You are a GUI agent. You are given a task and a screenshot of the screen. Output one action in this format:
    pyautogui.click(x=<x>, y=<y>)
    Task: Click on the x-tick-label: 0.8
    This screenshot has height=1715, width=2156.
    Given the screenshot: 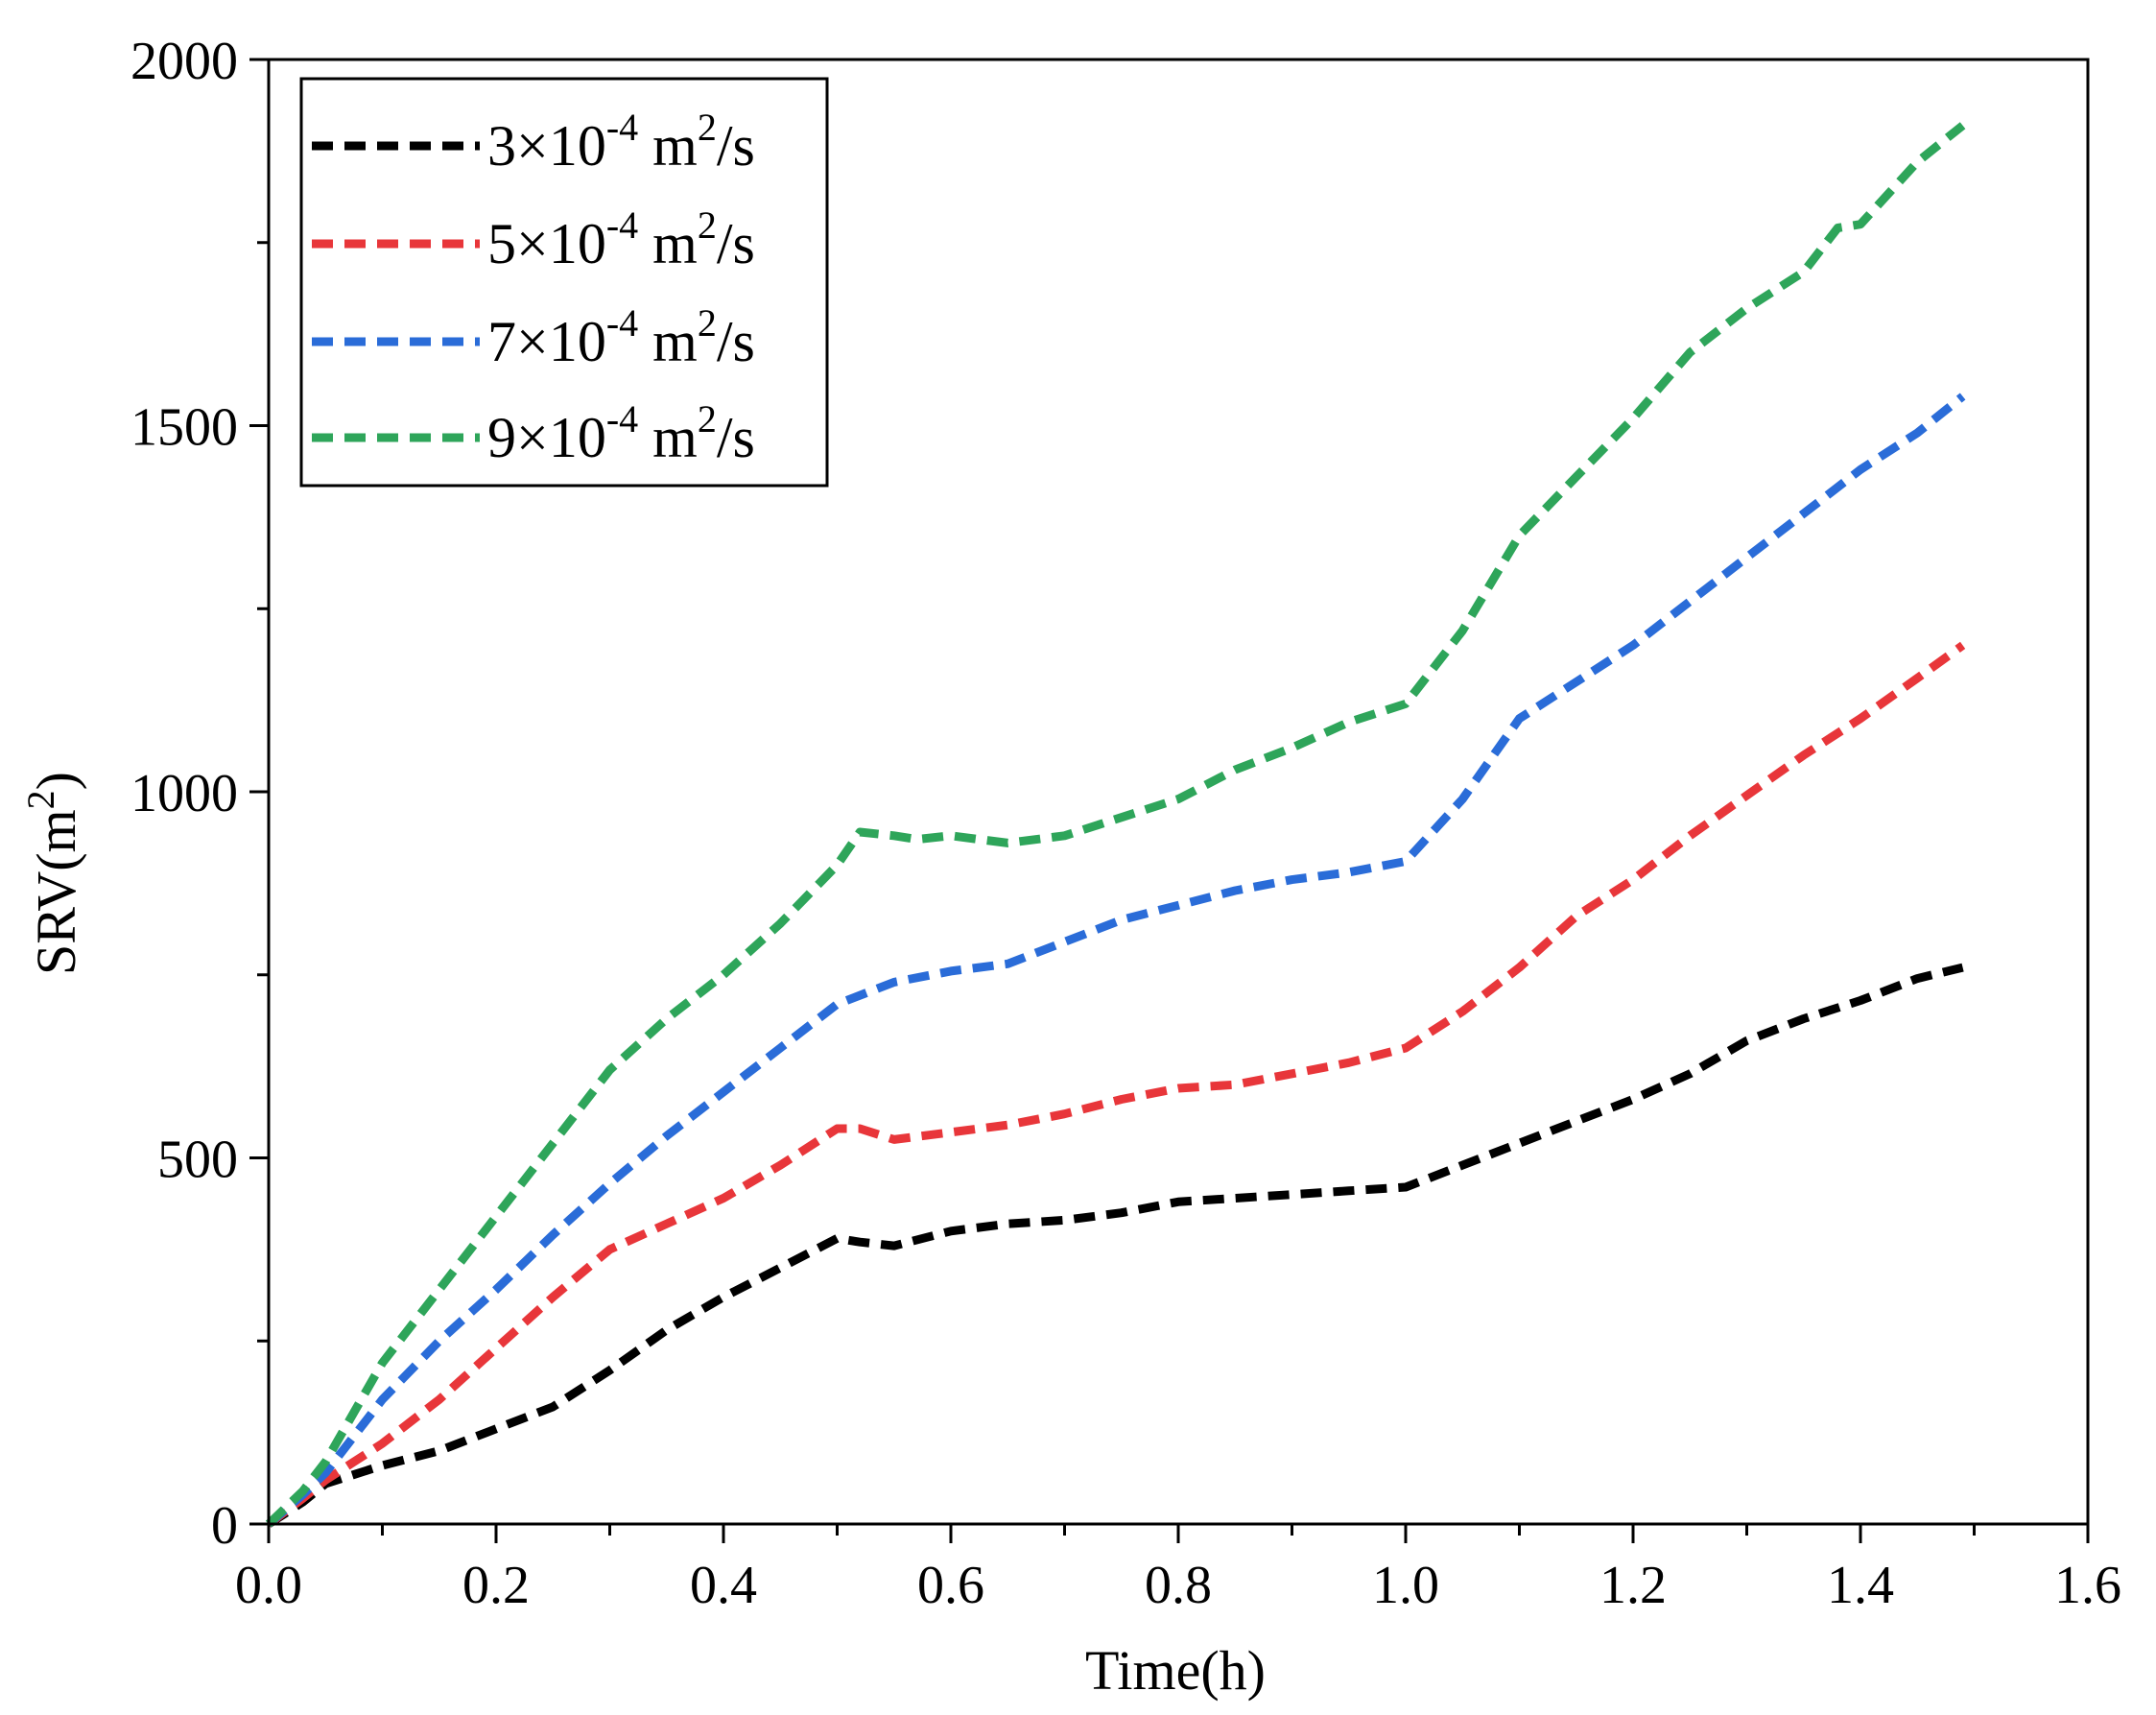 What is the action you would take?
    pyautogui.click(x=1178, y=1585)
    